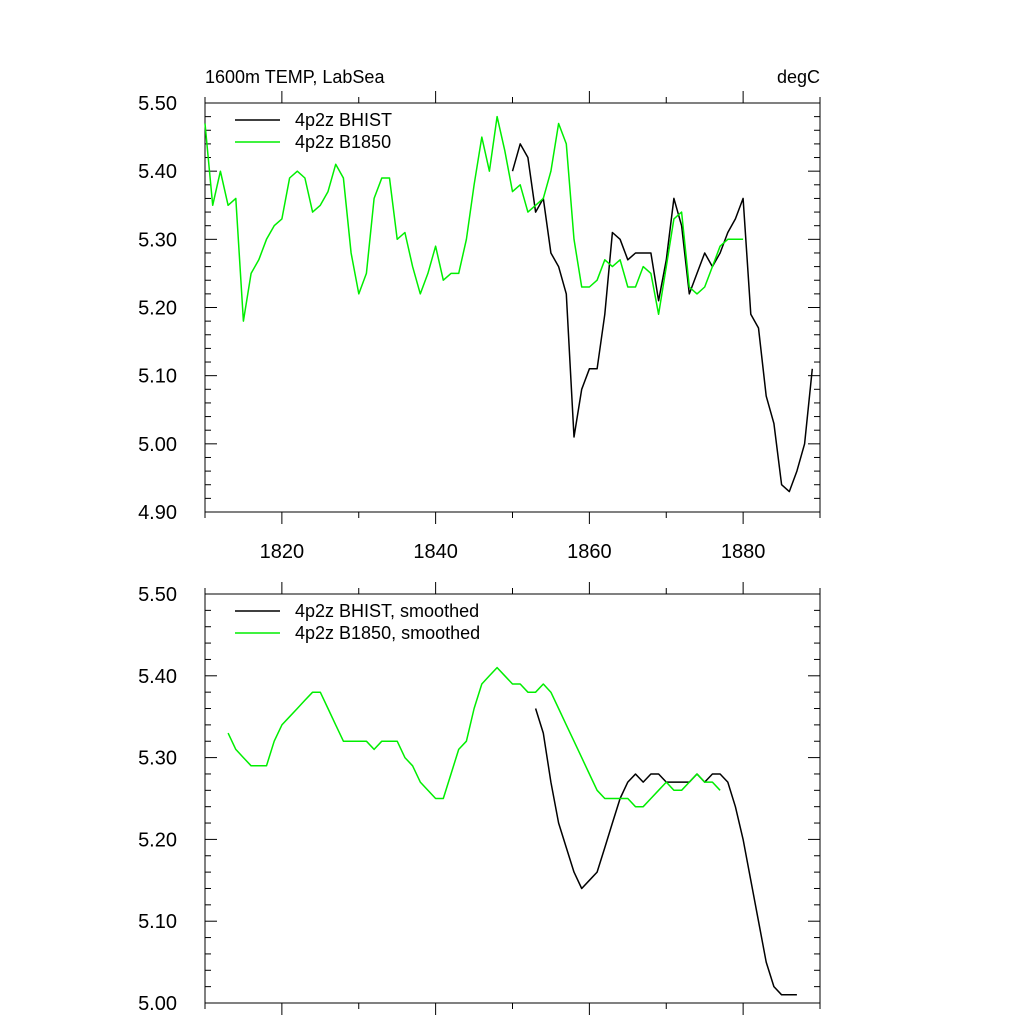 The width and height of the screenshot is (1024, 1024). I want to click on x-tick-label: 1820, so click(282, 552).